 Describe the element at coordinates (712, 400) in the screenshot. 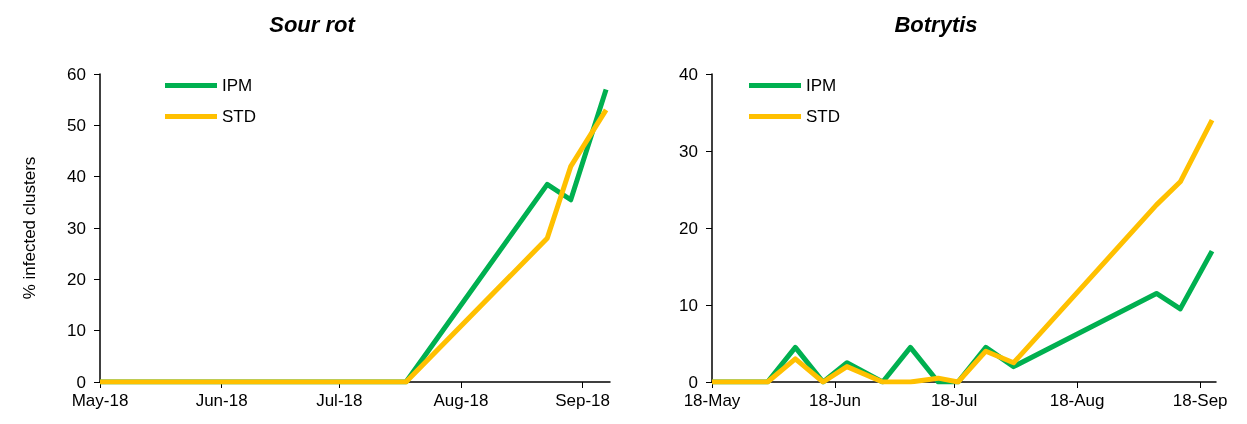

I see `x-tick-label: 18-May` at that location.